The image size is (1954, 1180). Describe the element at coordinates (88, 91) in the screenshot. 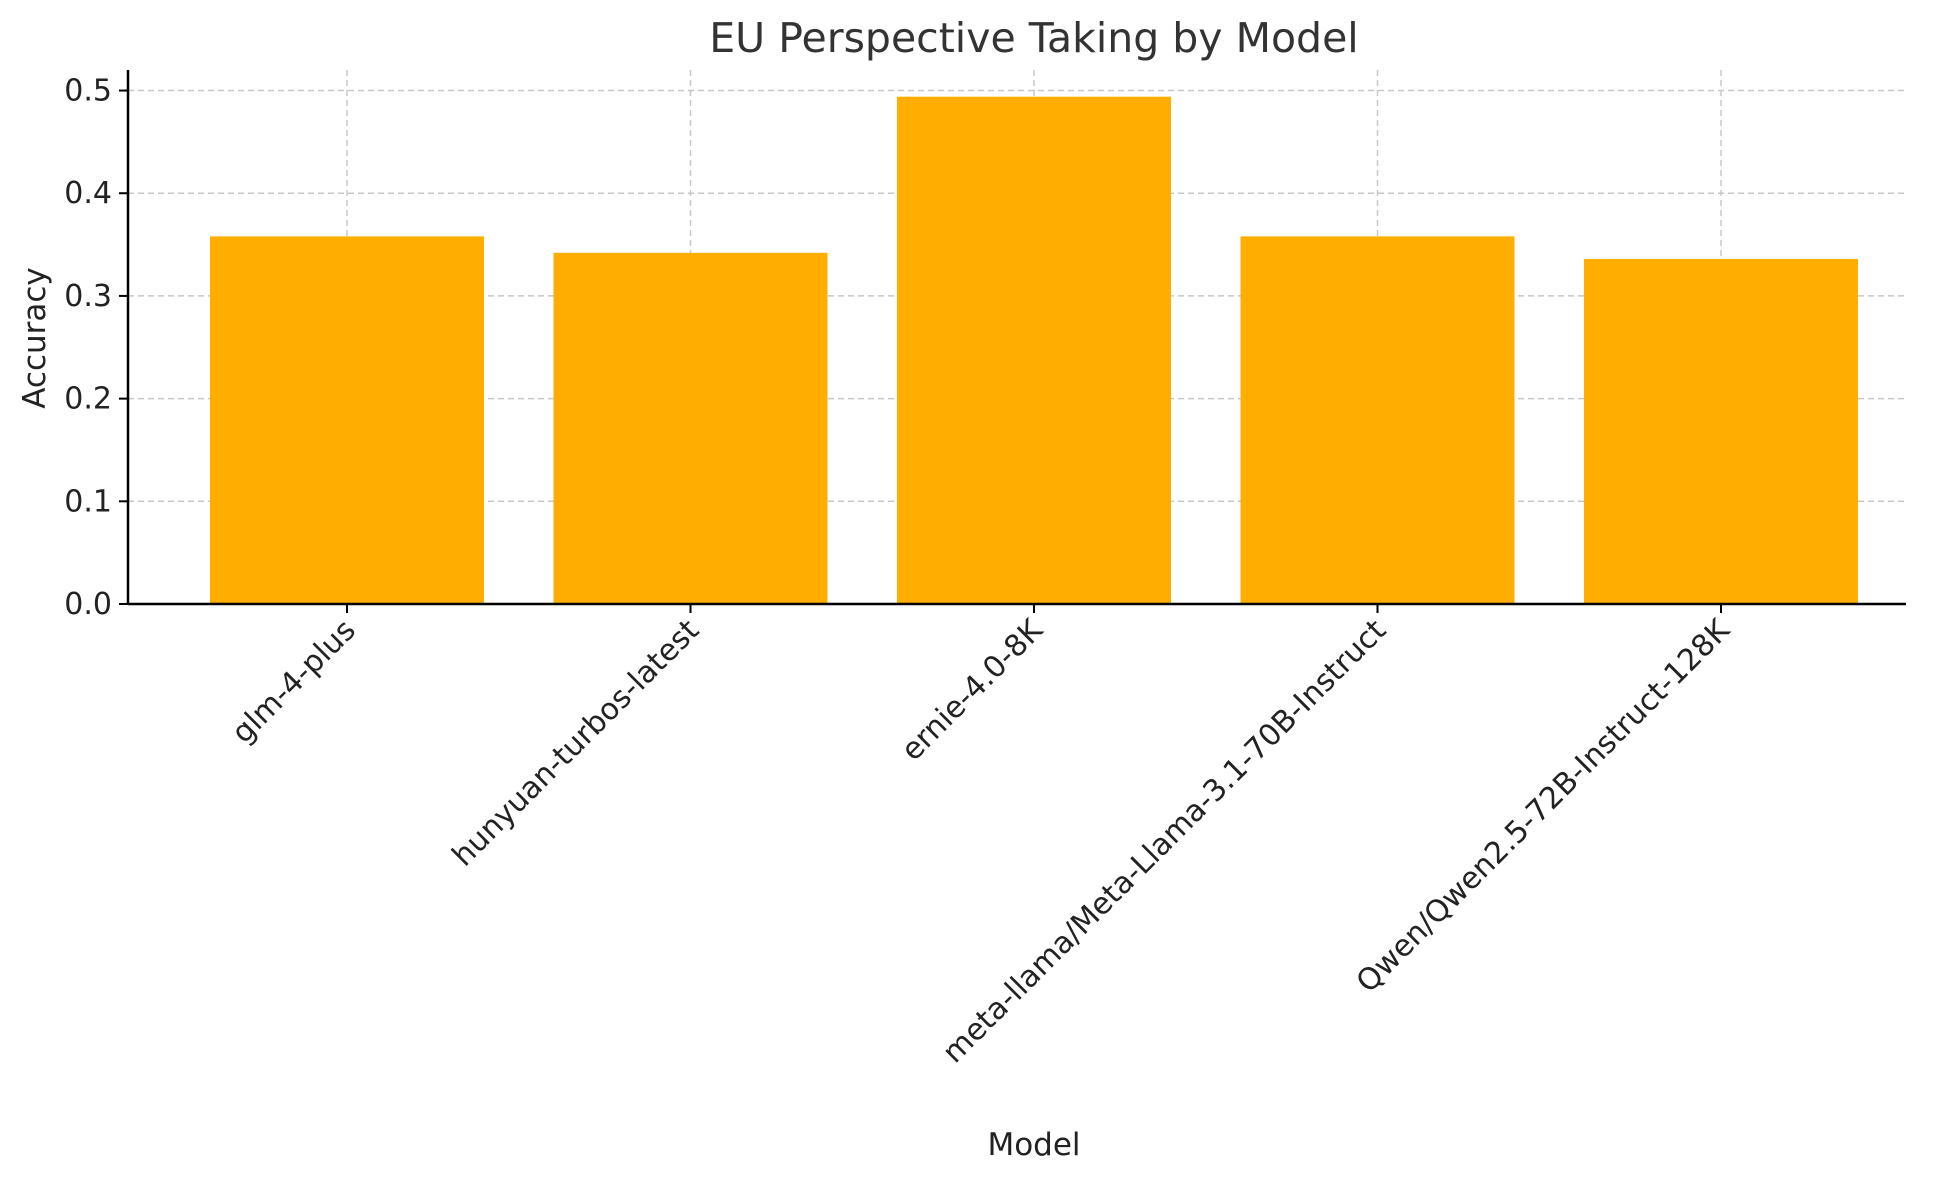

I see `y-tick-label: 0.5` at that location.